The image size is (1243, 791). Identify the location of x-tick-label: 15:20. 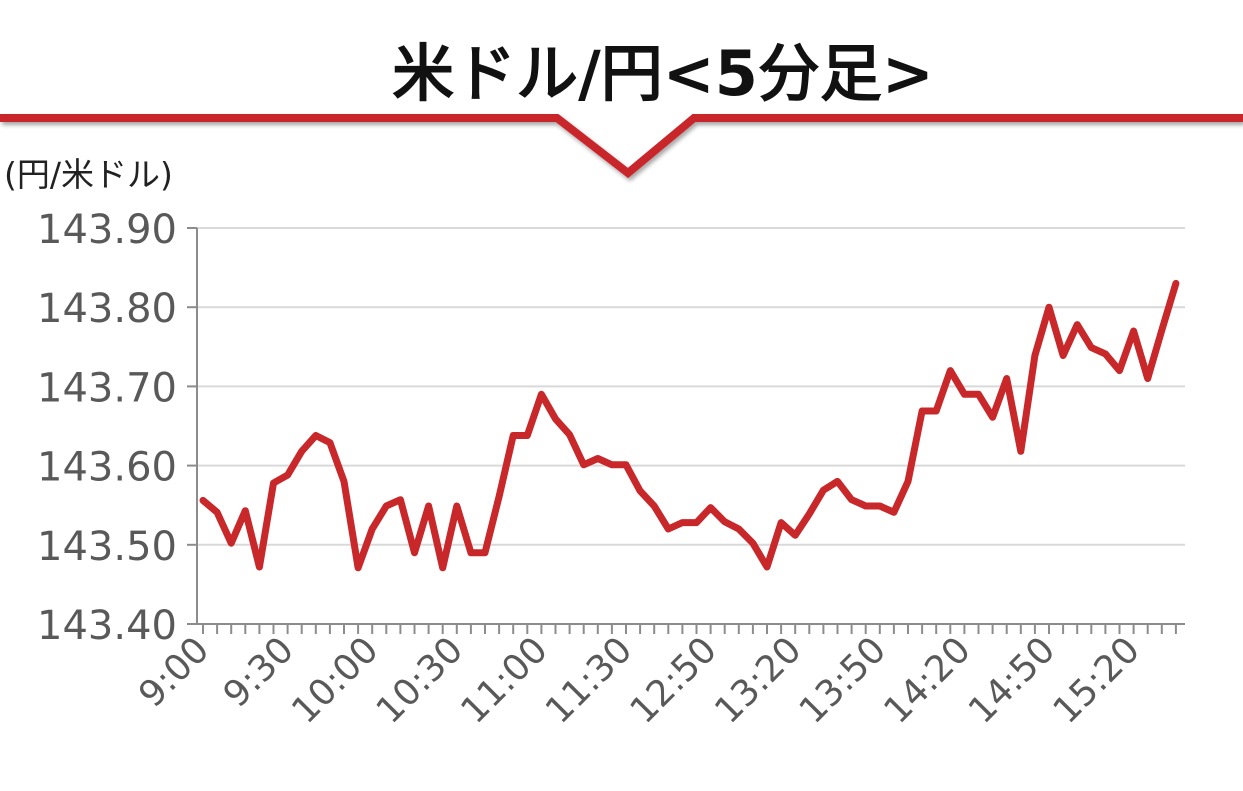
(1097, 680).